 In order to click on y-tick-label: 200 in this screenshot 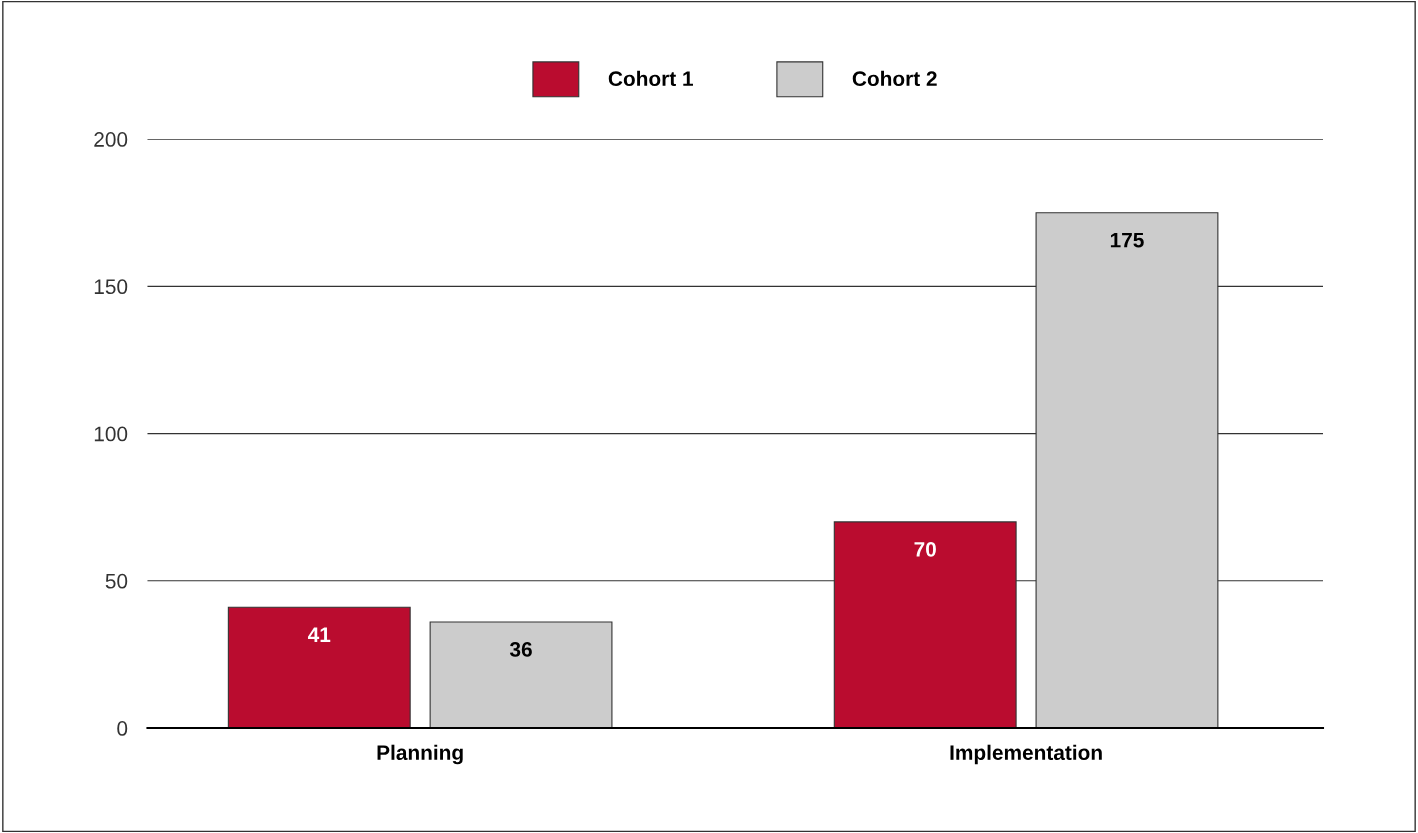, I will do `click(111, 139)`.